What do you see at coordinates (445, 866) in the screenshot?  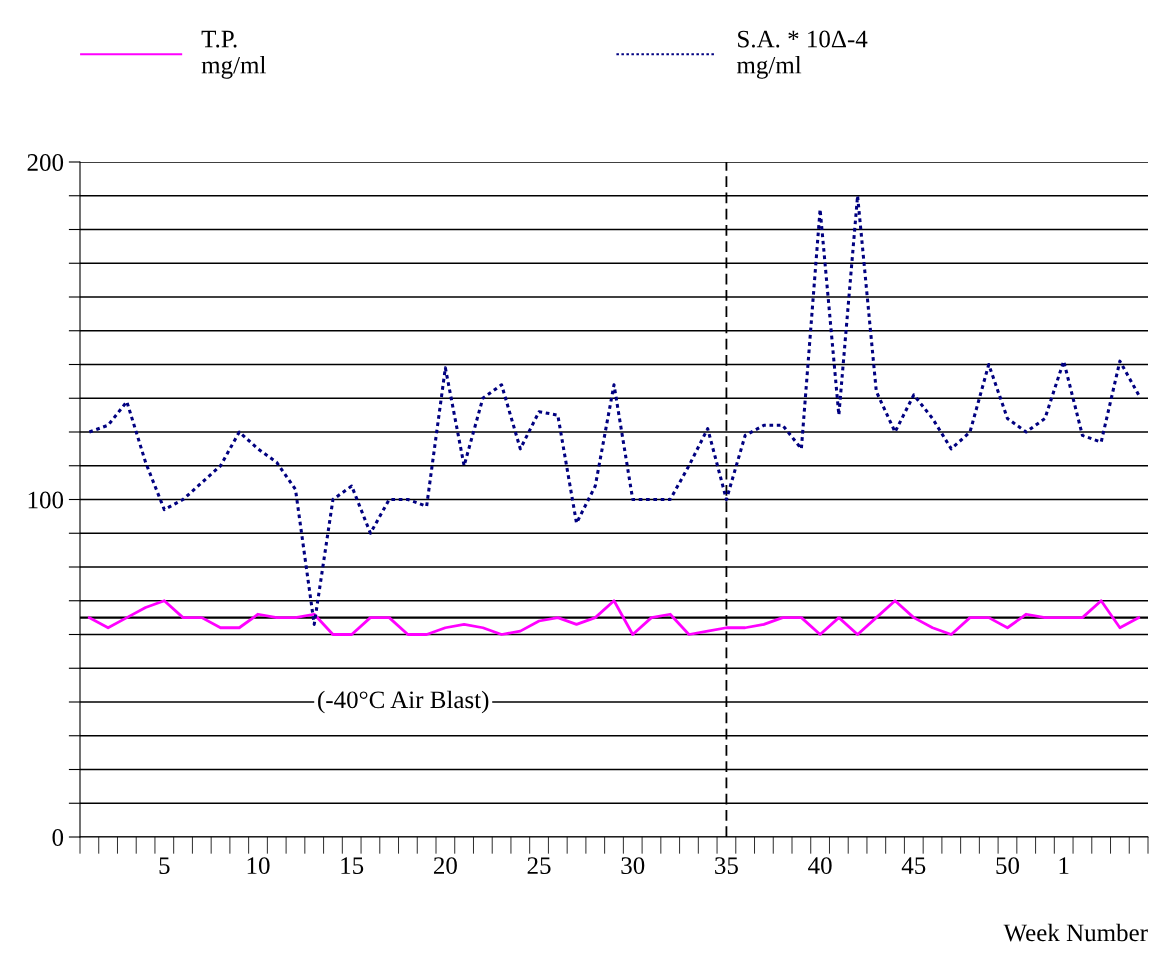 I see `x-tick-label: 20` at bounding box center [445, 866].